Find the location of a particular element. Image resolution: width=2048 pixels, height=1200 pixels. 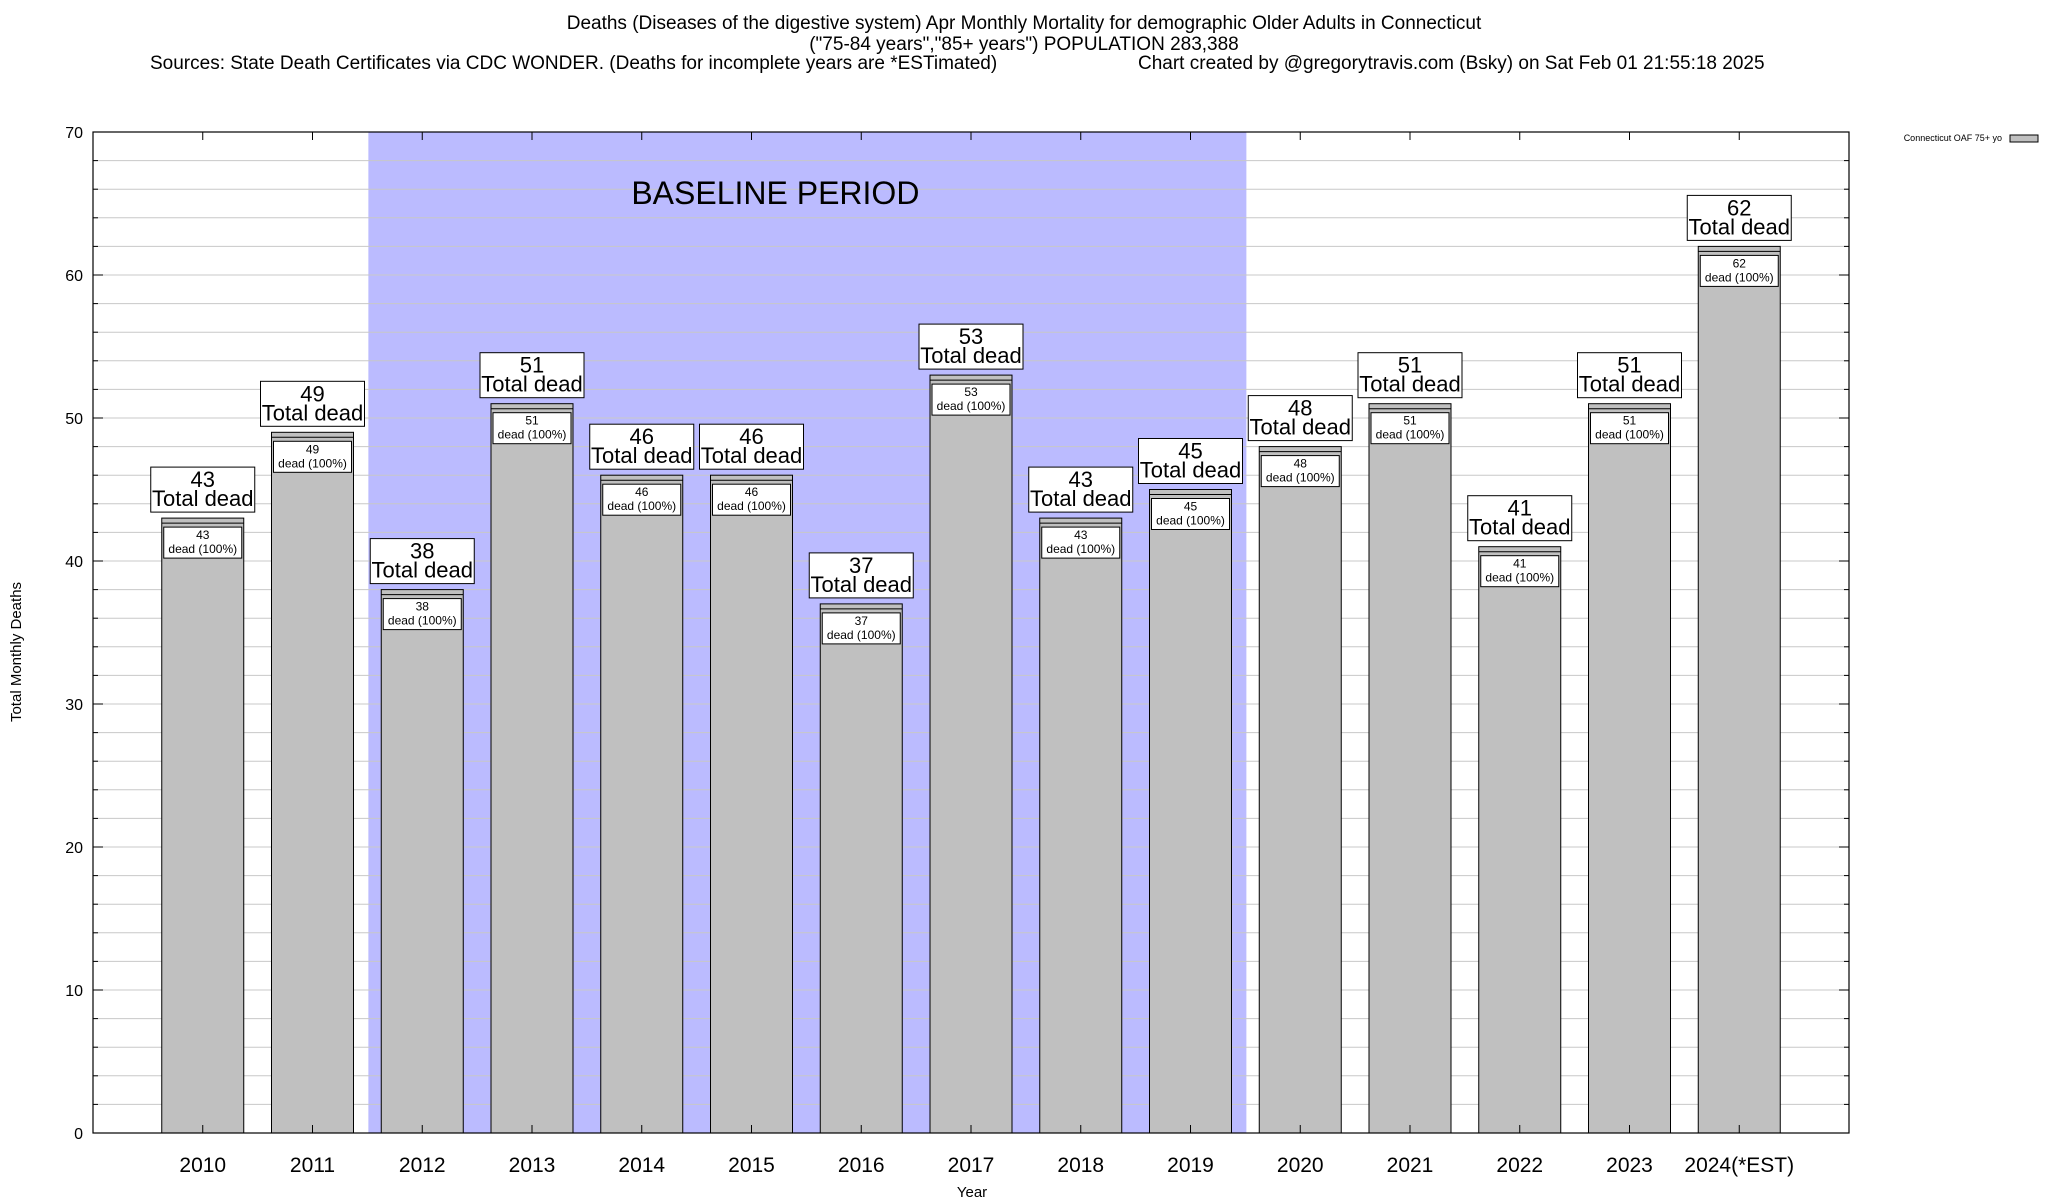

x-tick-label: 2019 is located at coordinates (1190, 1165).